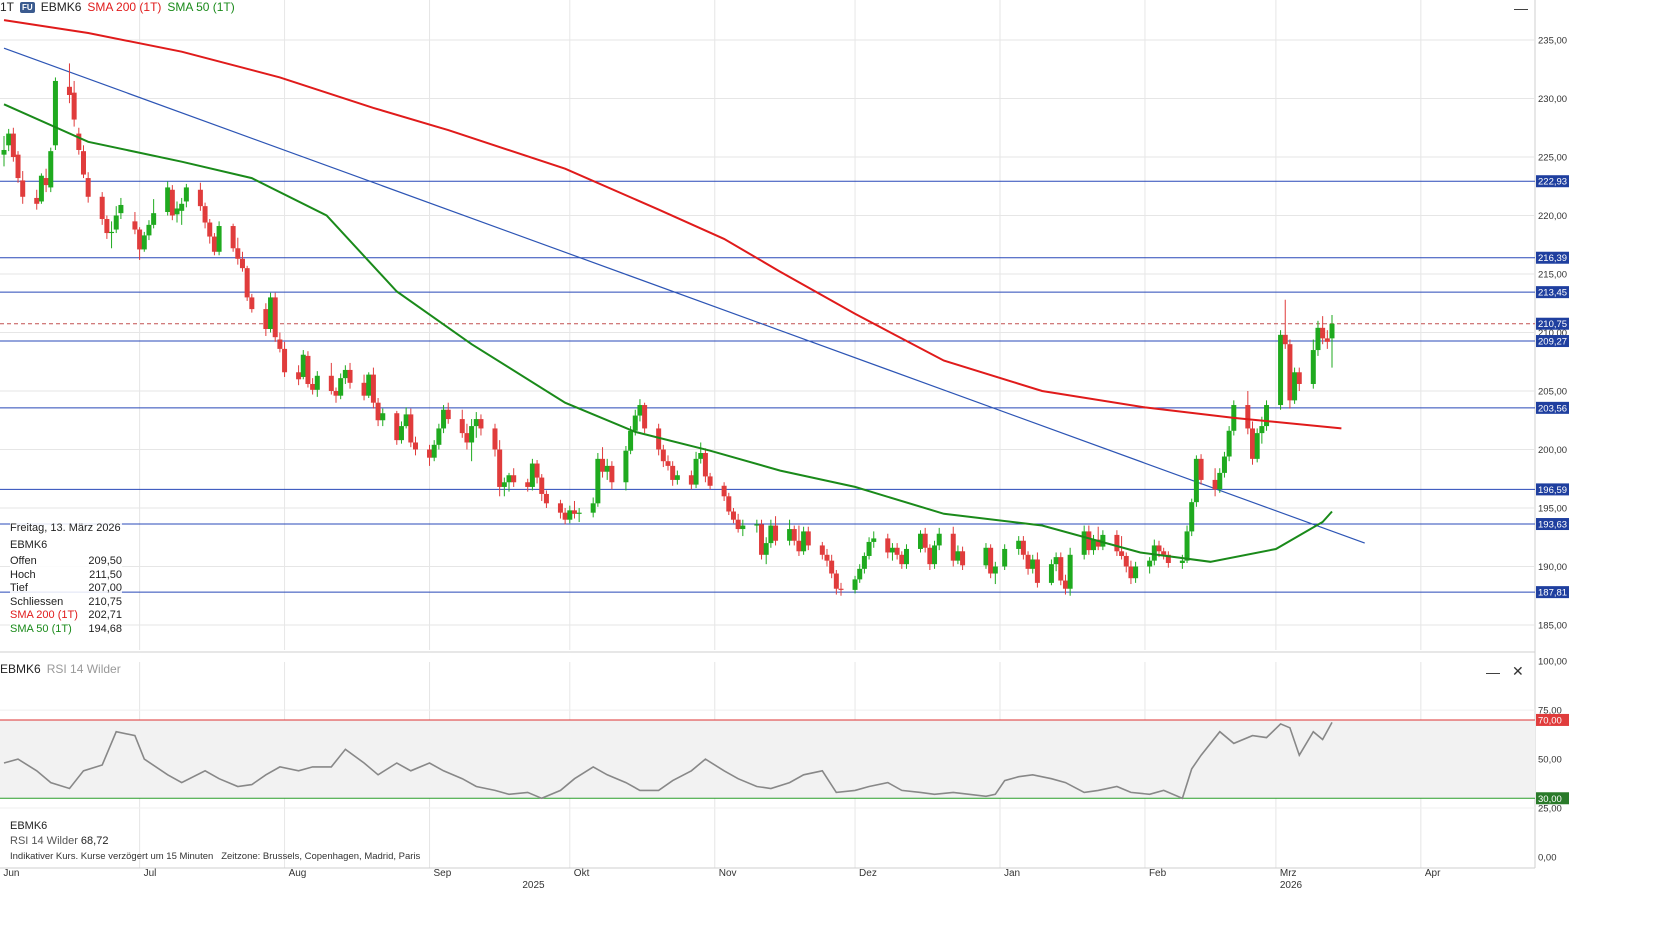 The height and width of the screenshot is (942, 1654). I want to click on price-tick-label: 230,00, so click(1552, 99).